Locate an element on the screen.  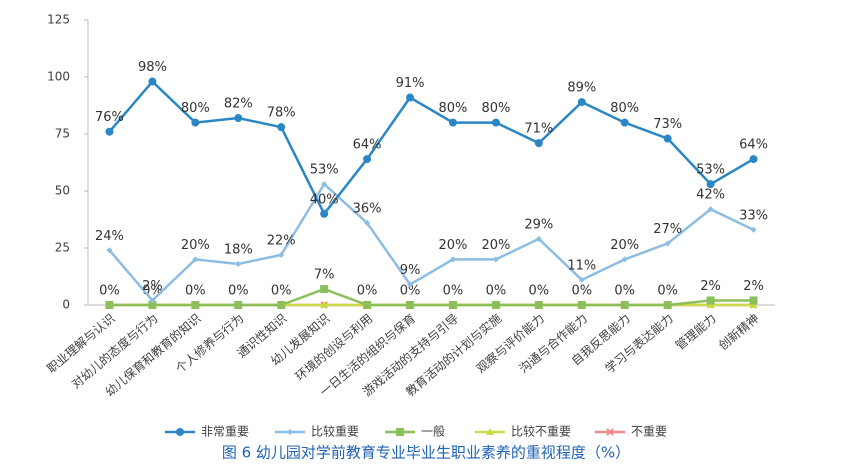
y-tick-label: 125 is located at coordinates (58, 20).